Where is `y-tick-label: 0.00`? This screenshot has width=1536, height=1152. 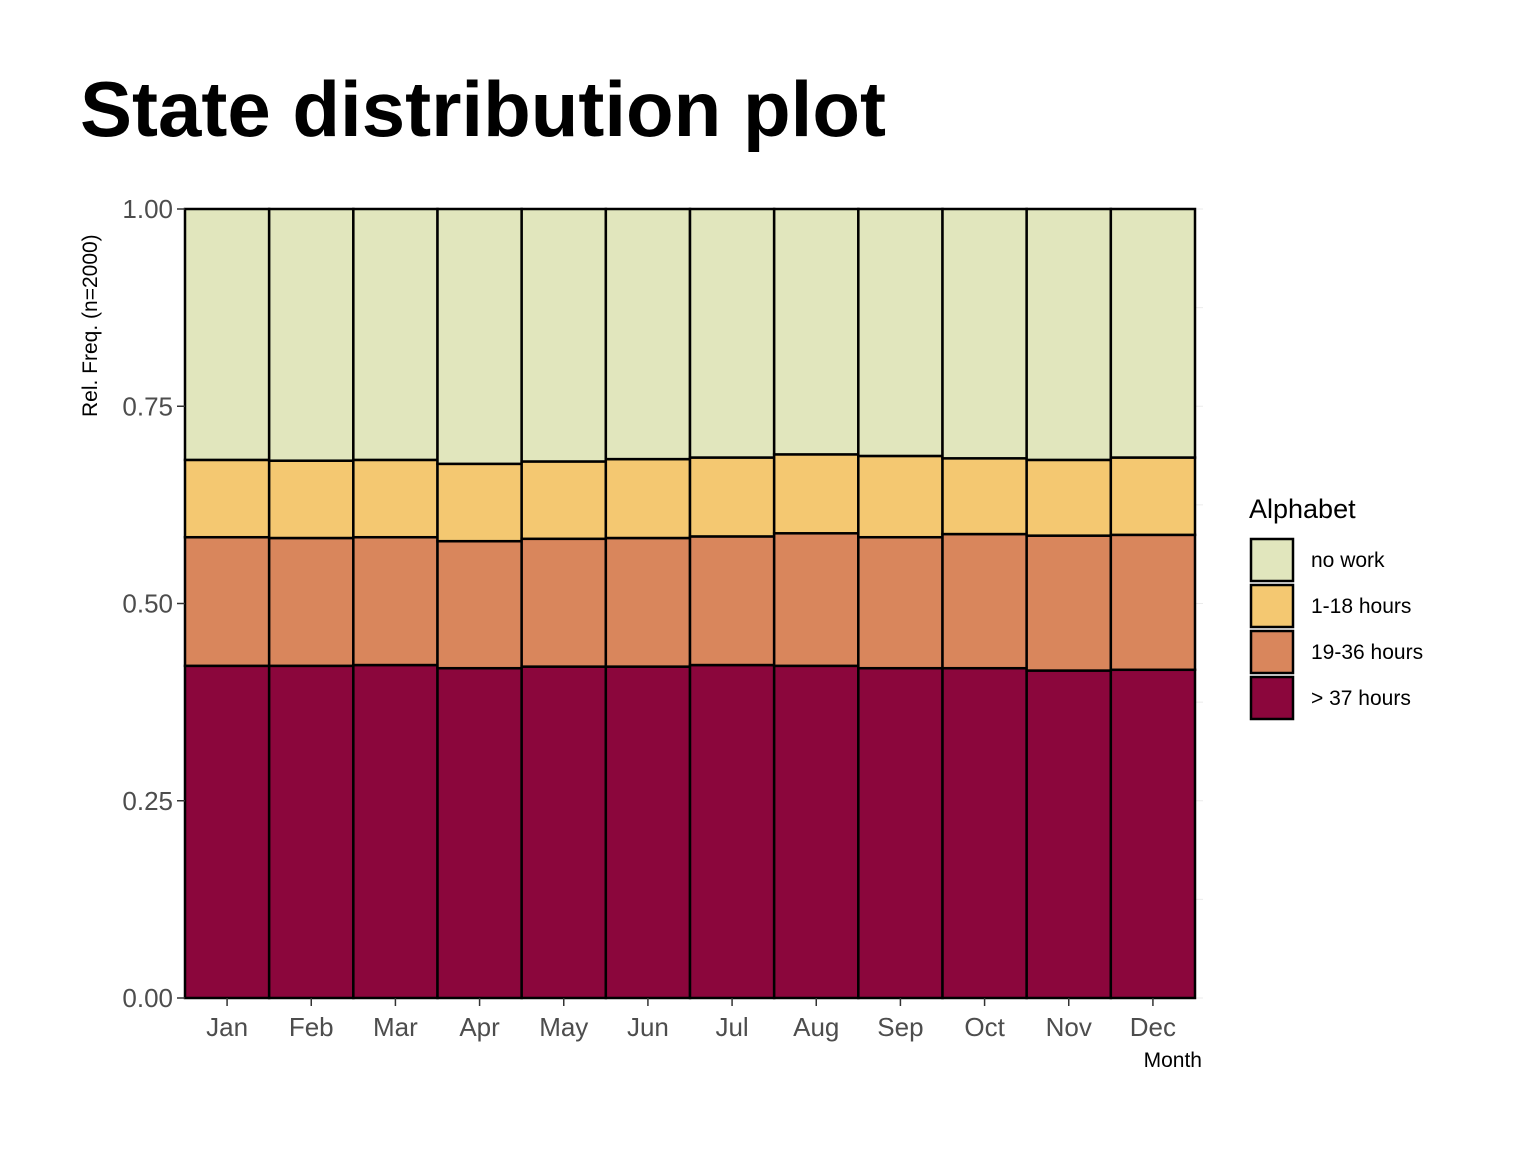 y-tick-label: 0.00 is located at coordinates (147, 998).